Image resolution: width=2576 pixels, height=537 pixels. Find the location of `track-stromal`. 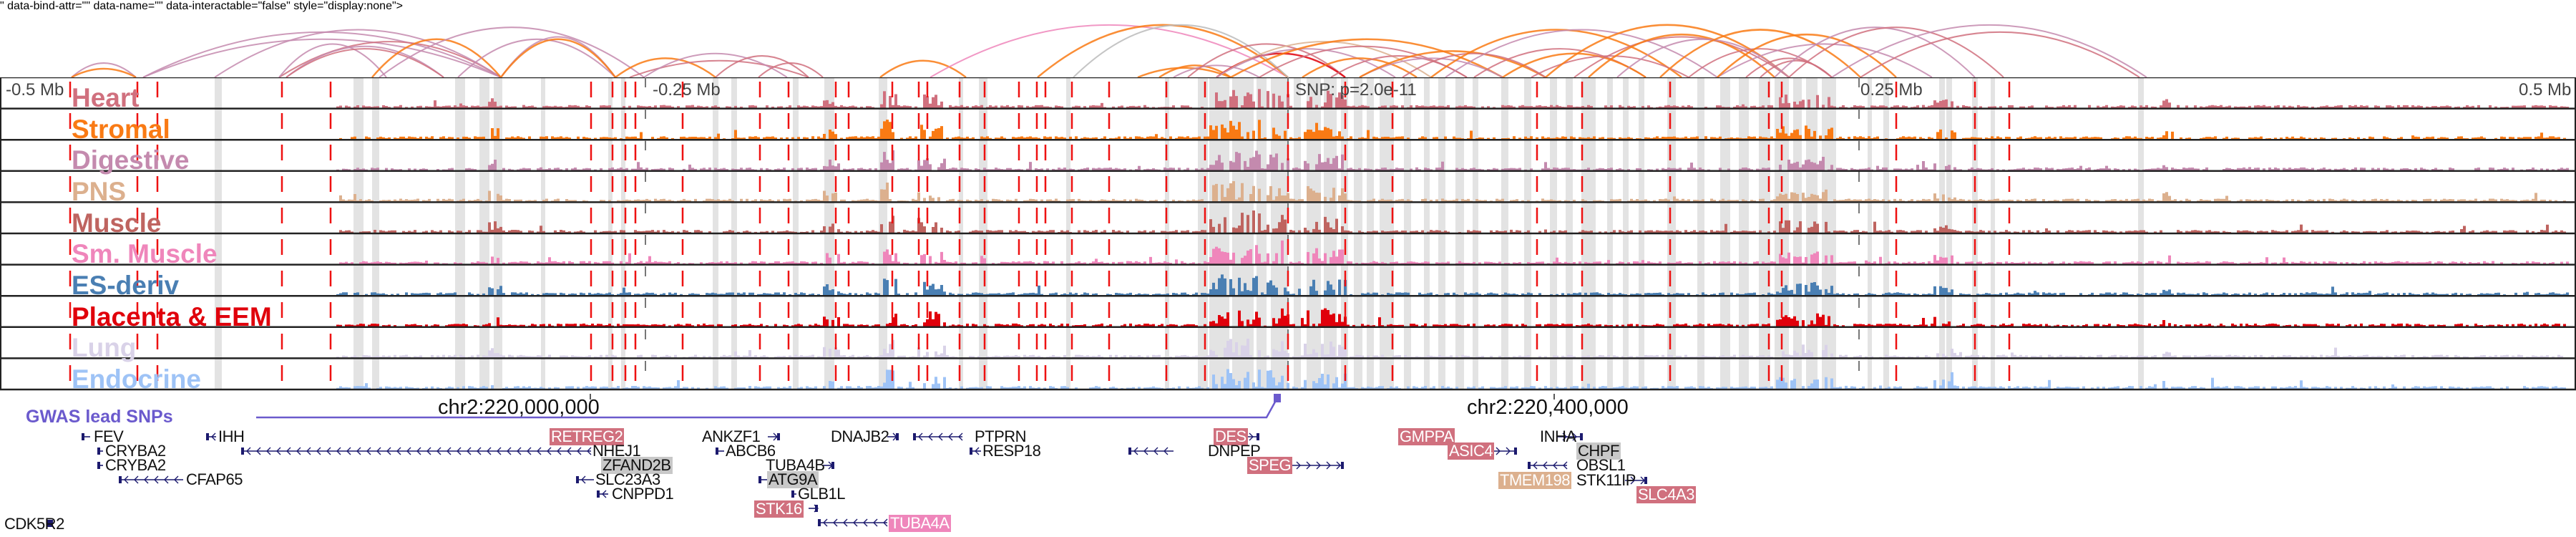

track-stromal is located at coordinates (1452, 130).